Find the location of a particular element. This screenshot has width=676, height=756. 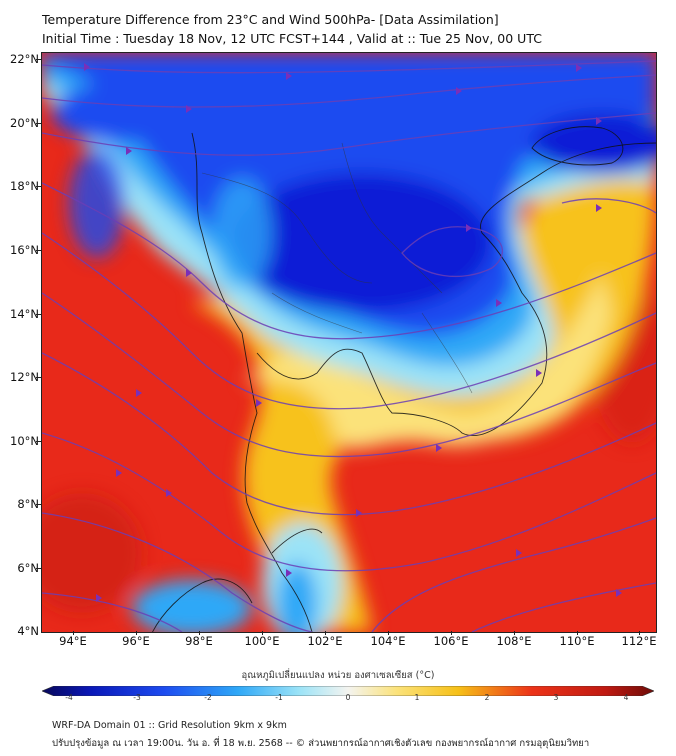

lat-label-16: 16°N is located at coordinates (24, 250).